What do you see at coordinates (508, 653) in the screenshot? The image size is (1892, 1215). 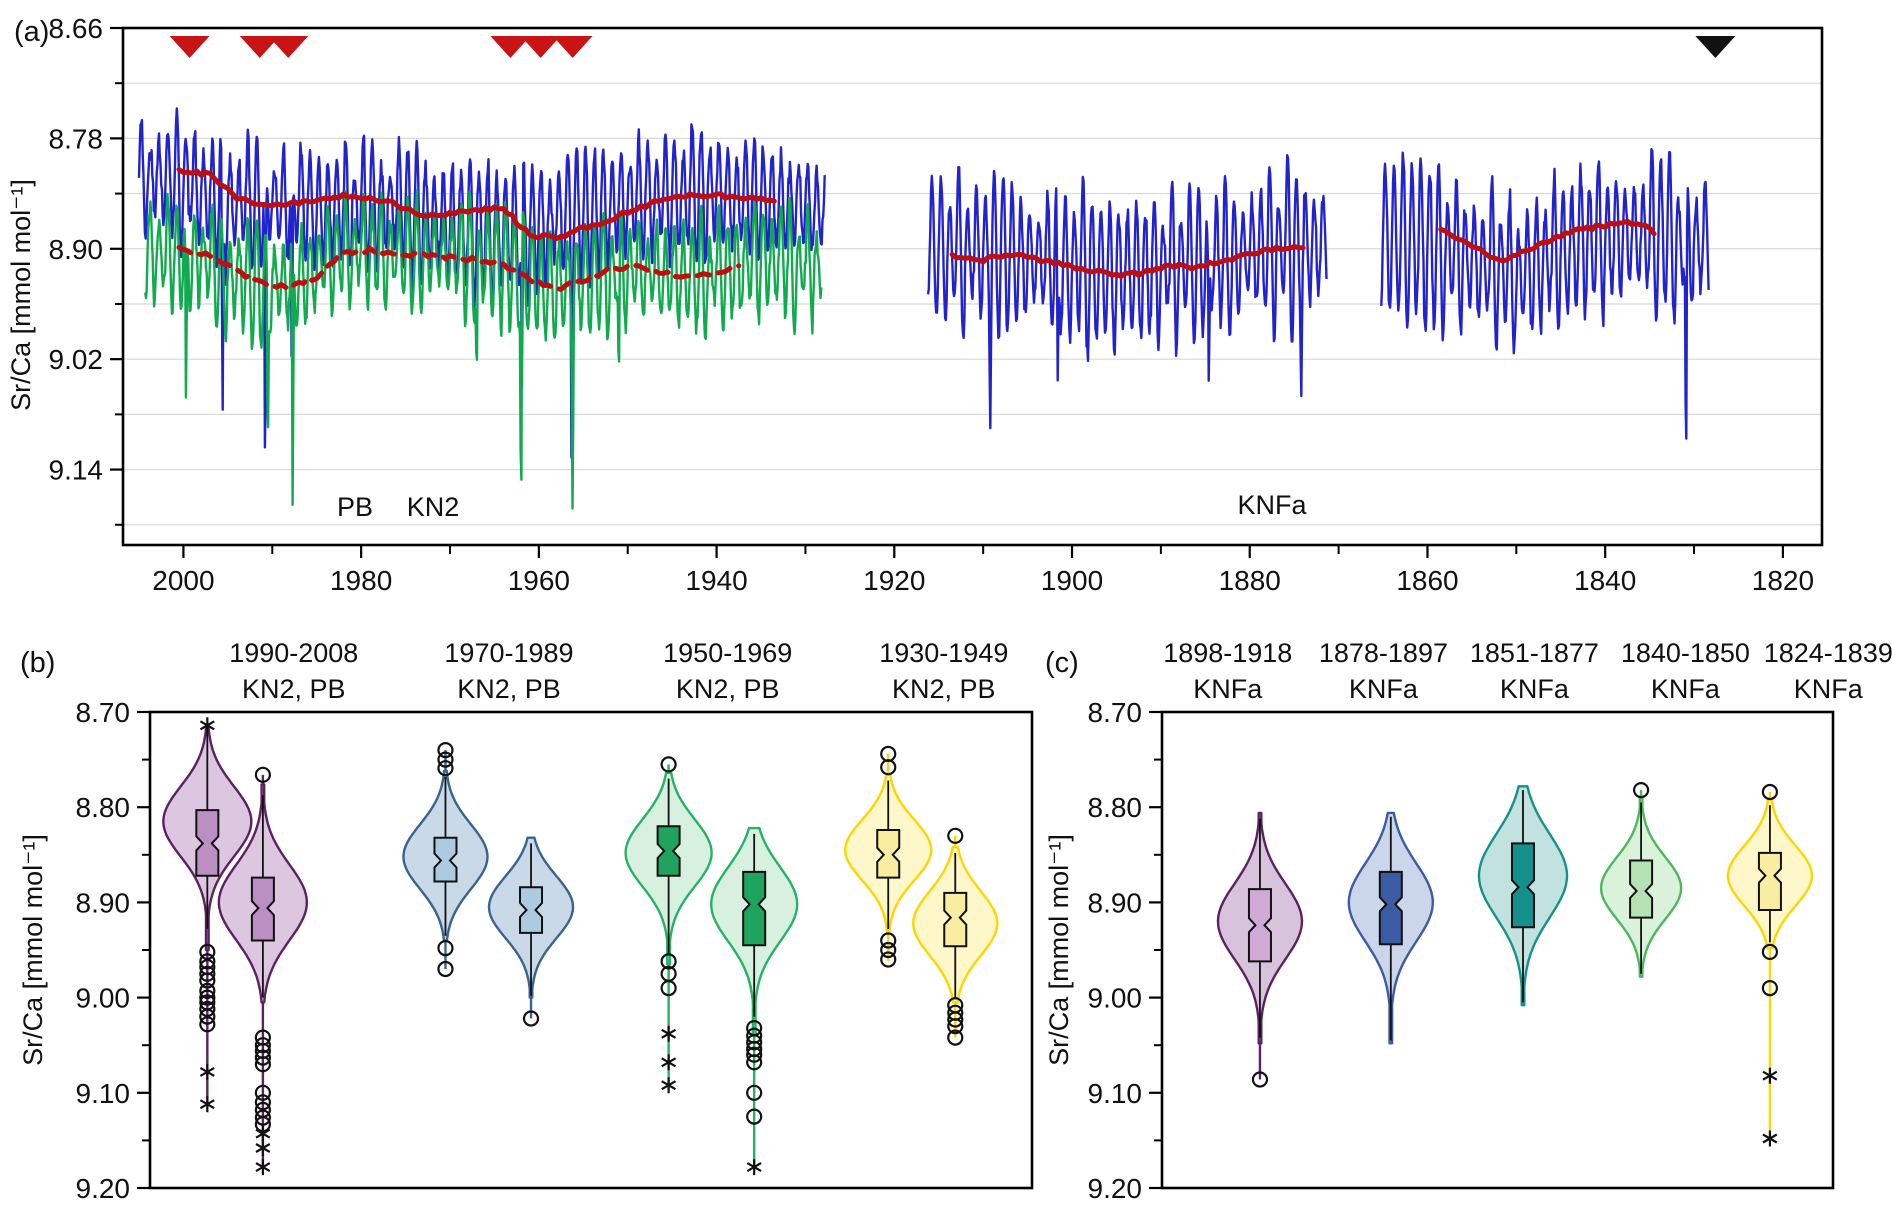 I see `group-period-label: 1970-1989` at bounding box center [508, 653].